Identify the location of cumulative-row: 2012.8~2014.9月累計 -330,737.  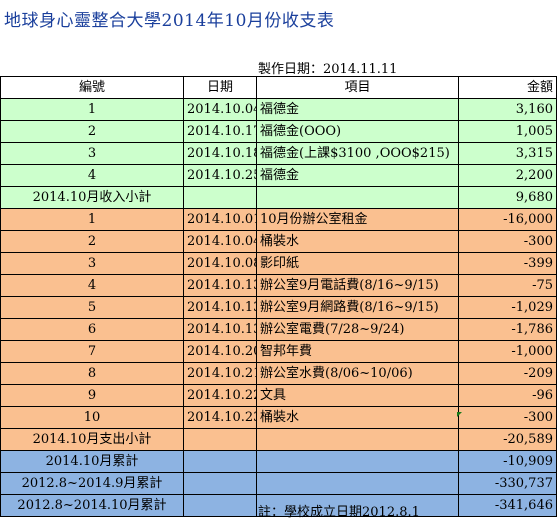
(278, 483).